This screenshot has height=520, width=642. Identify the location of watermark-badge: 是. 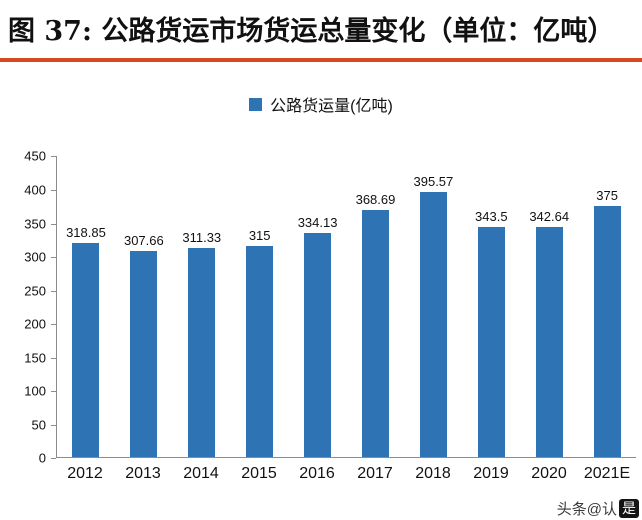
(629, 508).